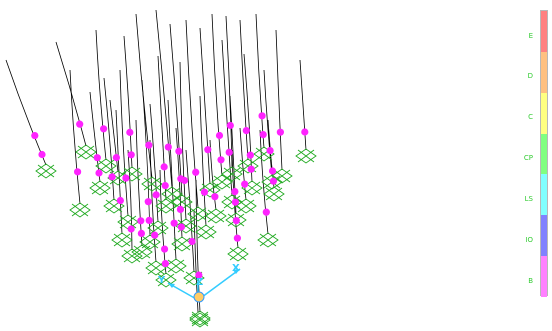  Describe the element at coordinates (236, 268) in the screenshot. I see `x-axis-label: X` at that location.